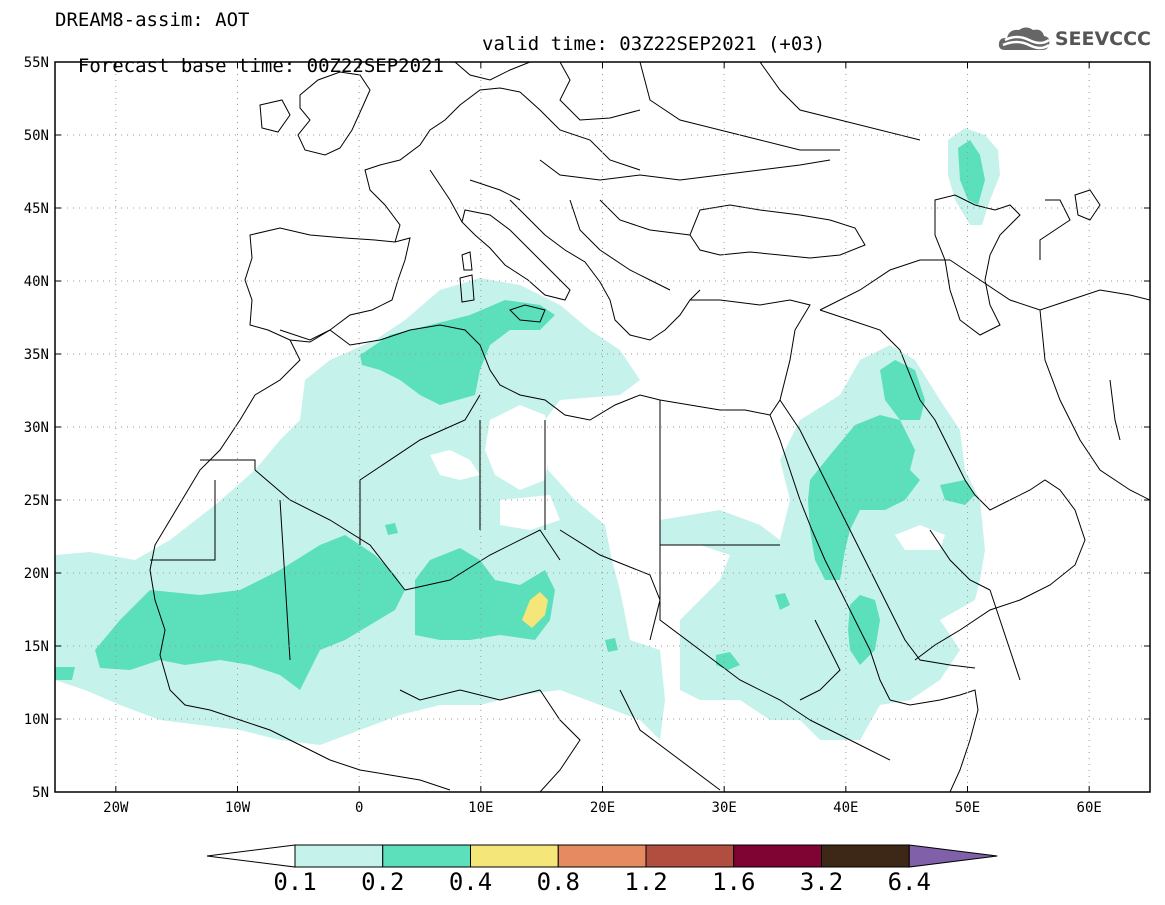  What do you see at coordinates (909, 882) in the screenshot?
I see `colorbar-level-label: 6.4` at bounding box center [909, 882].